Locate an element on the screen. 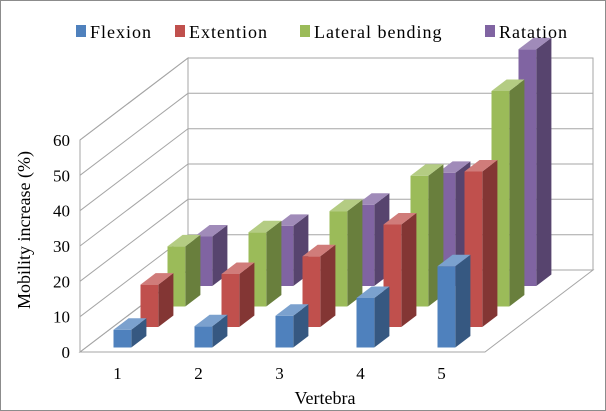  x-tick-label: 3 is located at coordinates (279, 373).